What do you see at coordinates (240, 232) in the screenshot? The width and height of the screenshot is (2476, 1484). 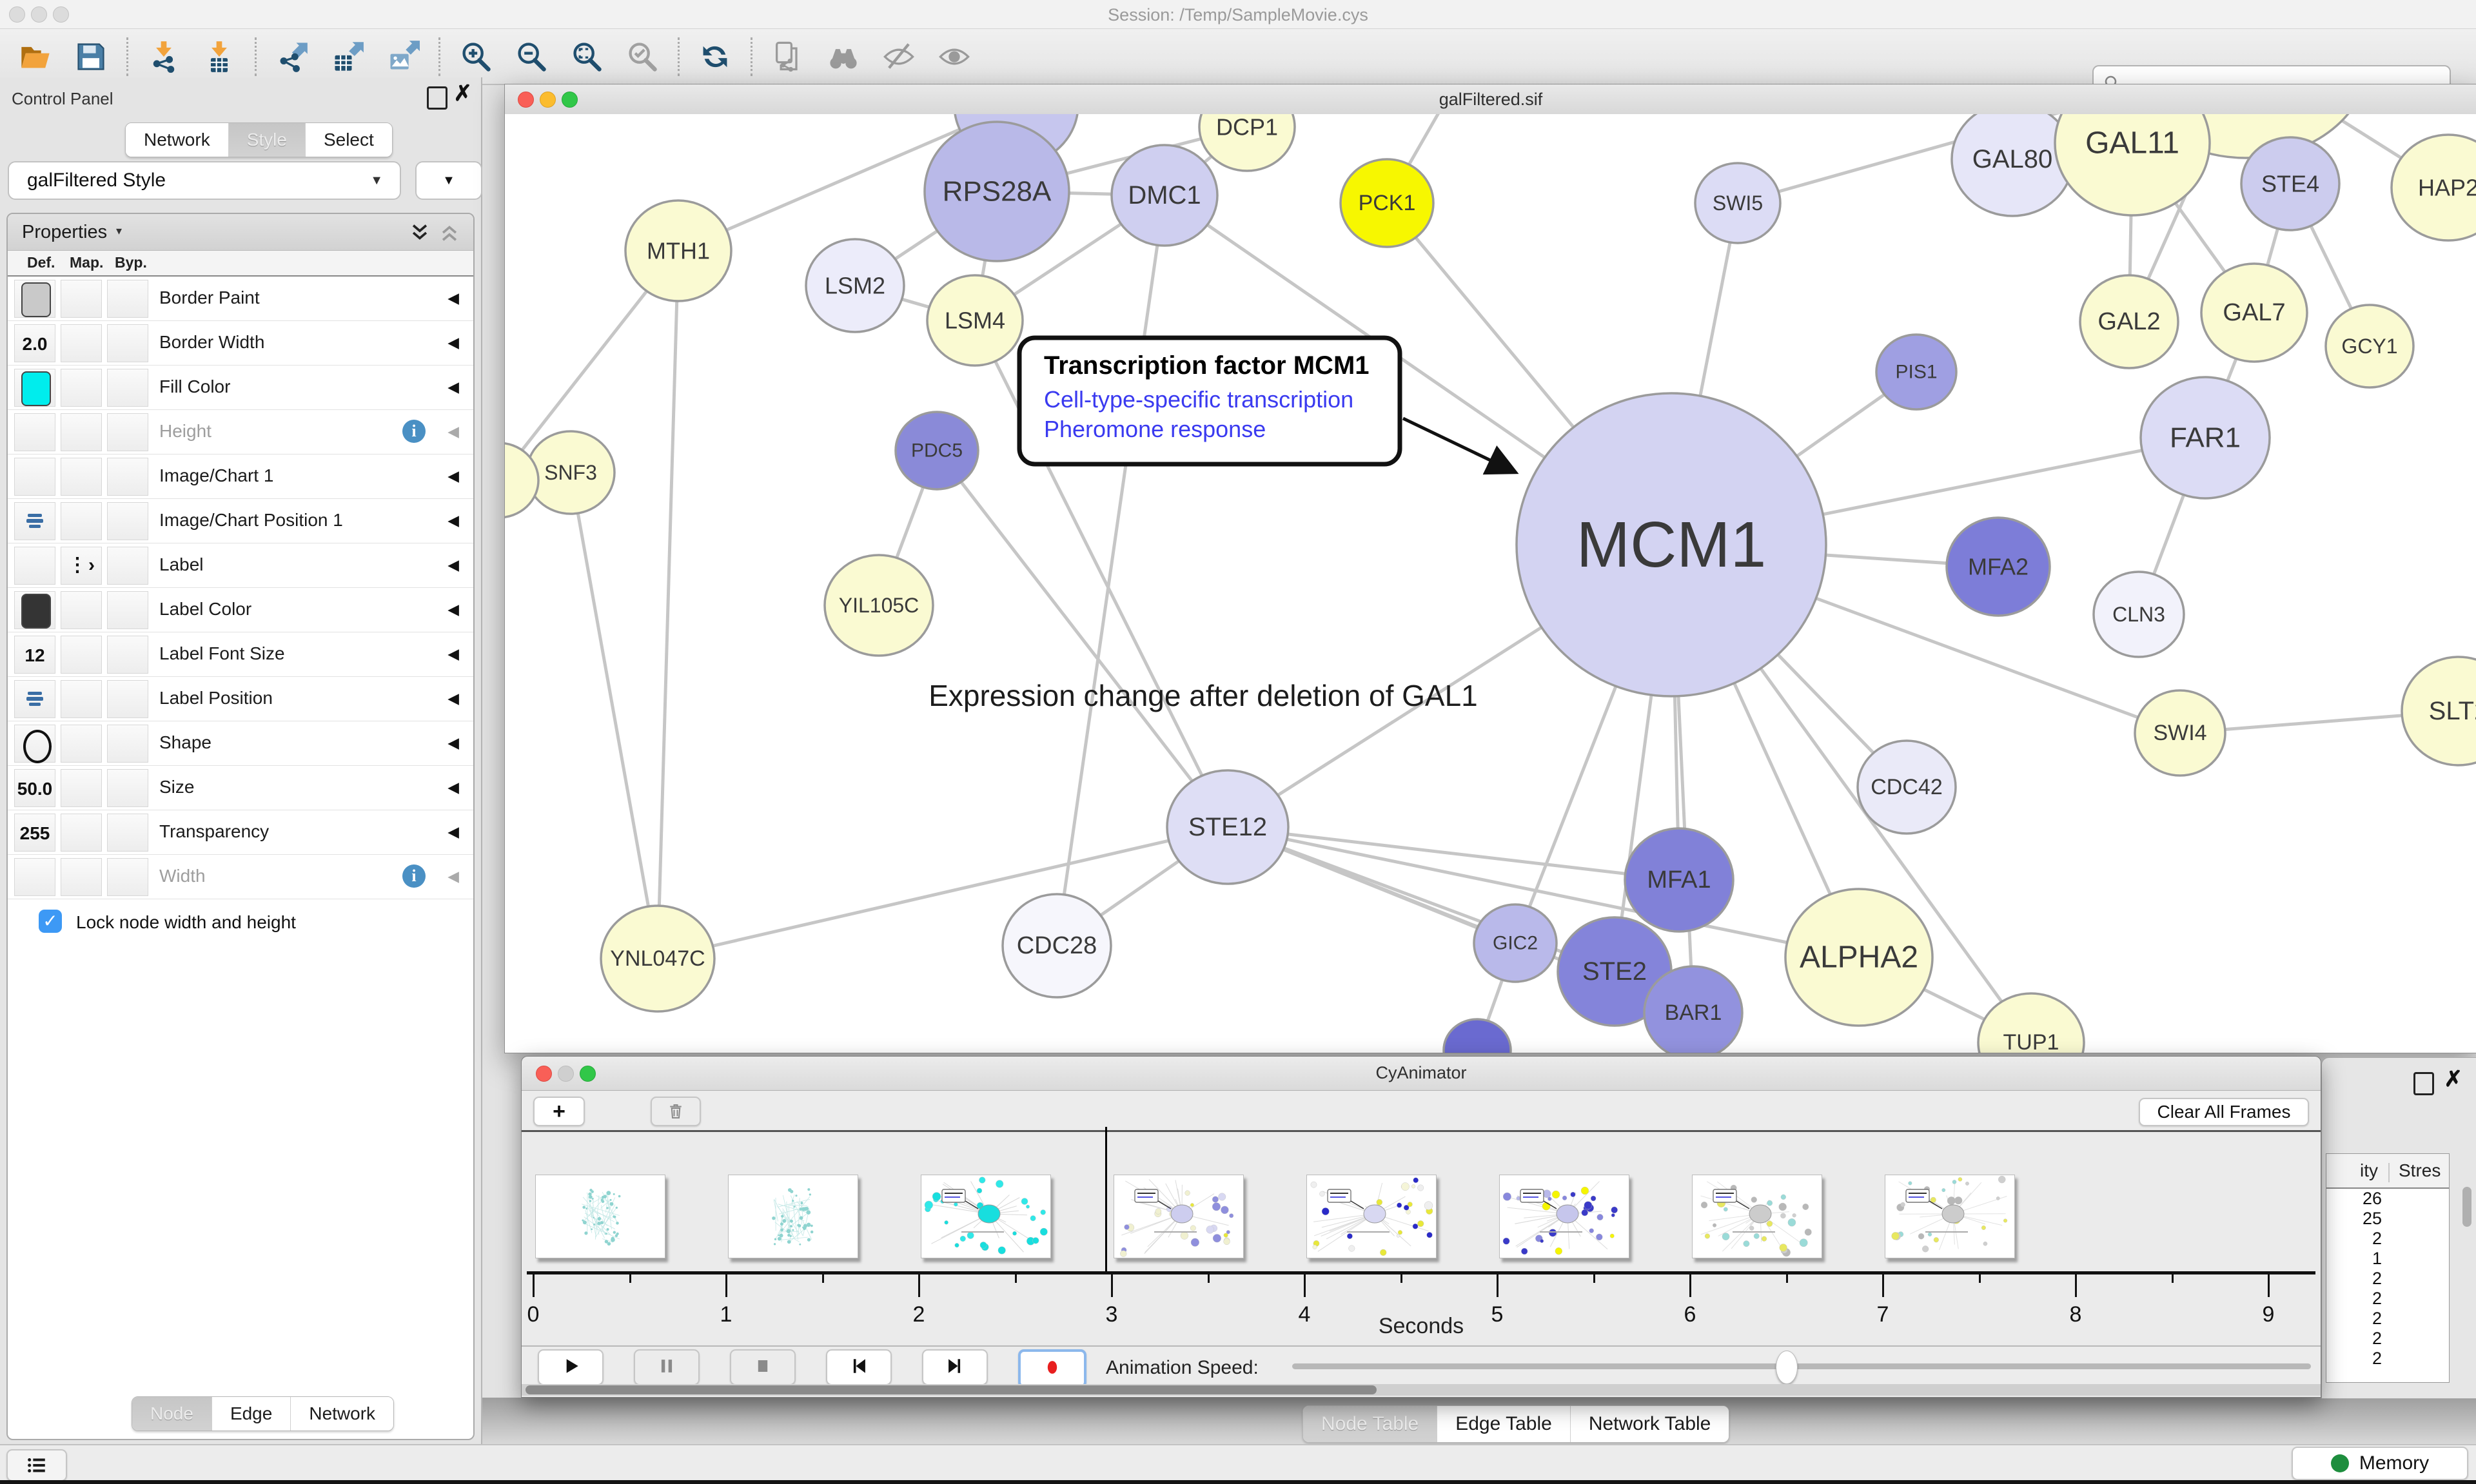 I see `properties-header: Properties ▾` at bounding box center [240, 232].